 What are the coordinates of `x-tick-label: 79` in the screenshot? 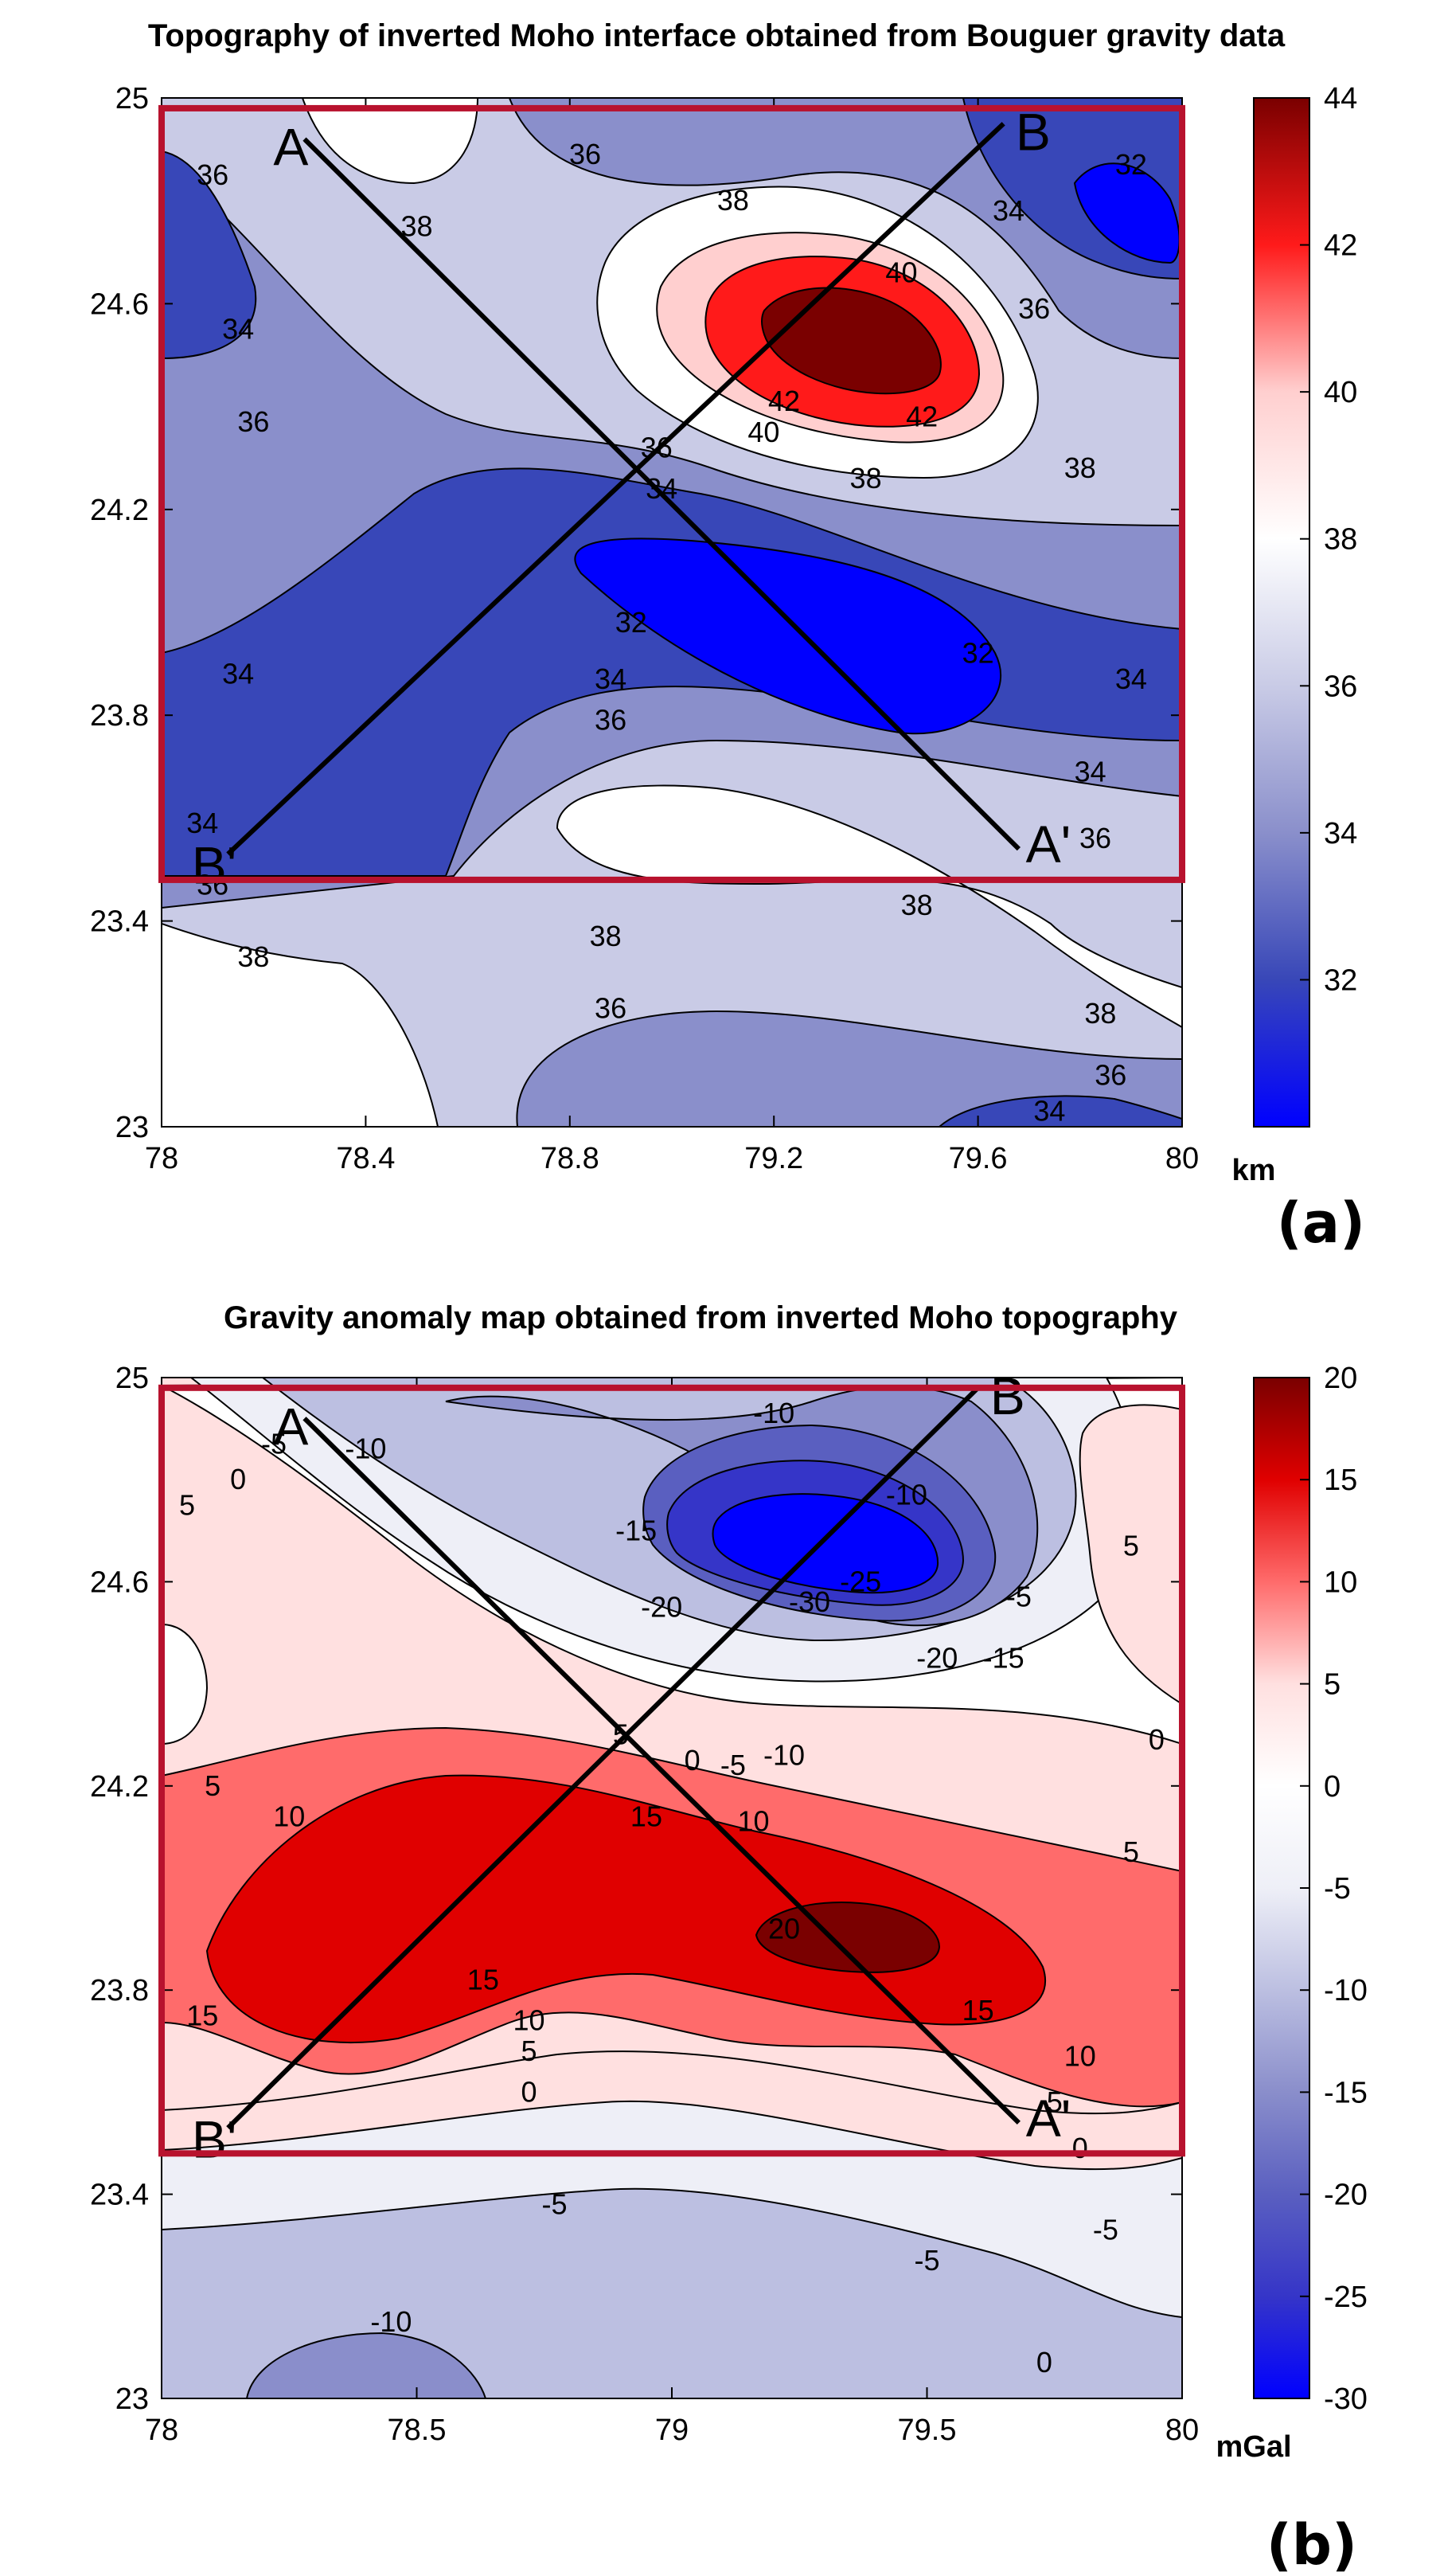 It's located at (672, 2430).